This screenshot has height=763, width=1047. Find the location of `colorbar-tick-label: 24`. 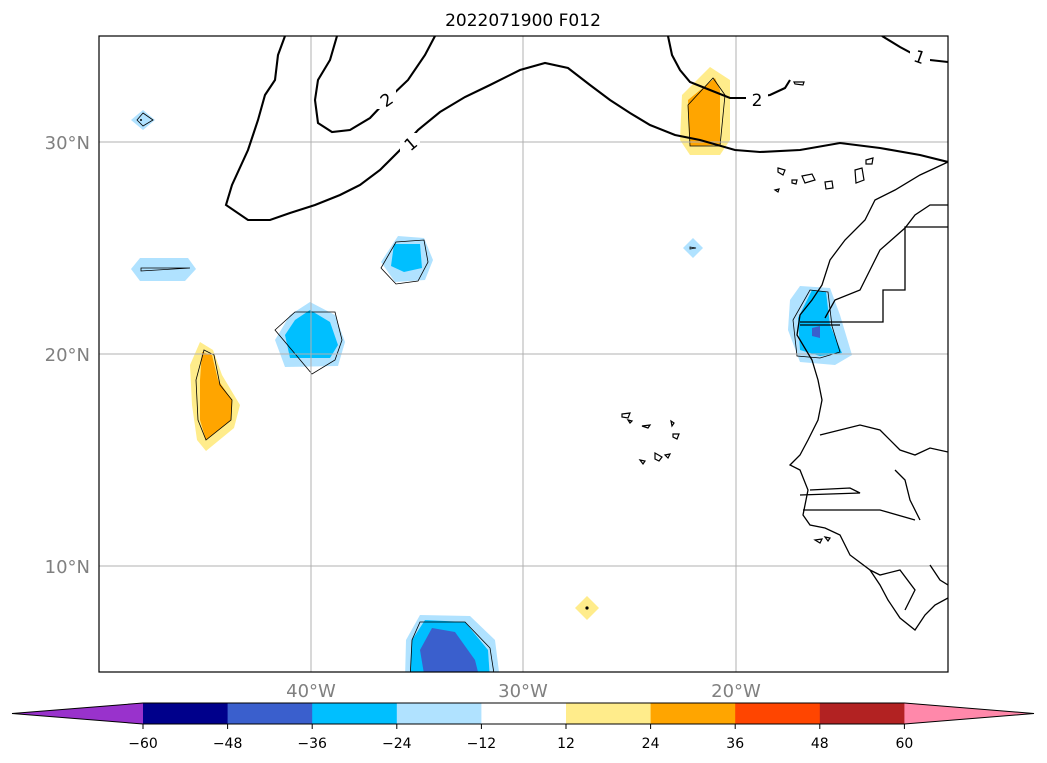

colorbar-tick-label: 24 is located at coordinates (651, 744).